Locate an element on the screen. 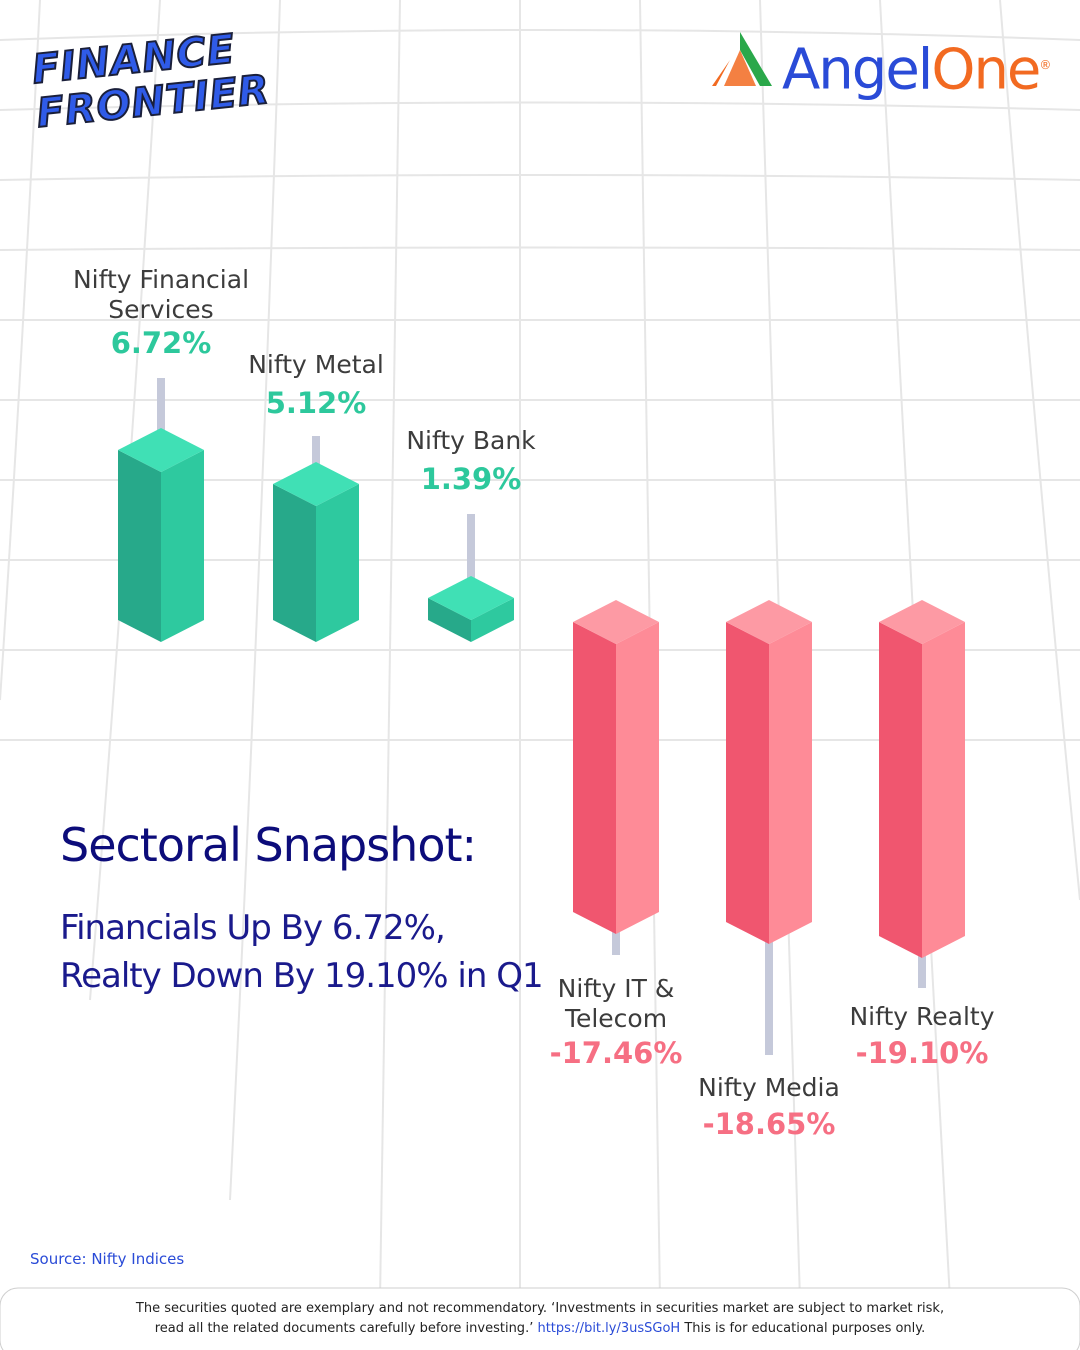  brand-right: AngelOne® is located at coordinates (916, 68).